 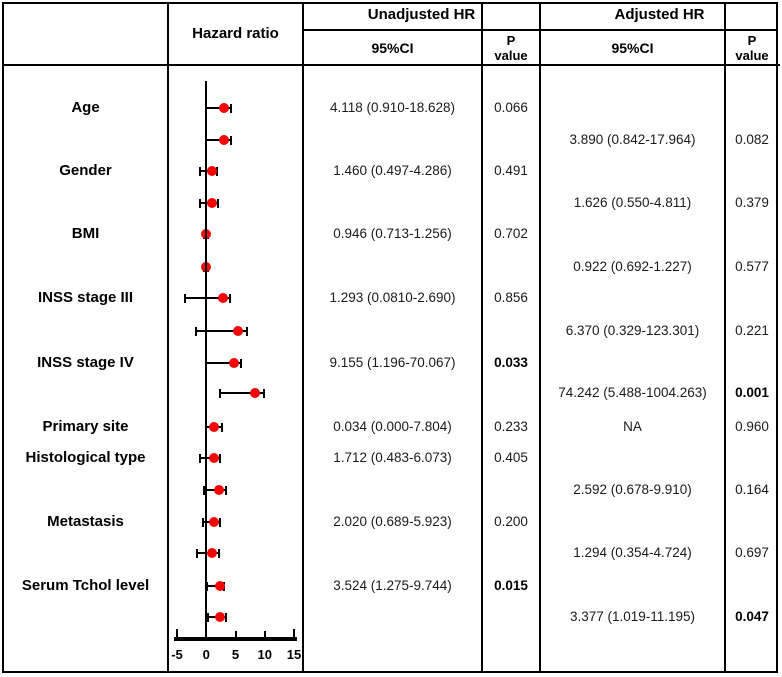 I want to click on adjusted-ci-value: 1.626 (0.550-4.811), so click(x=632, y=202).